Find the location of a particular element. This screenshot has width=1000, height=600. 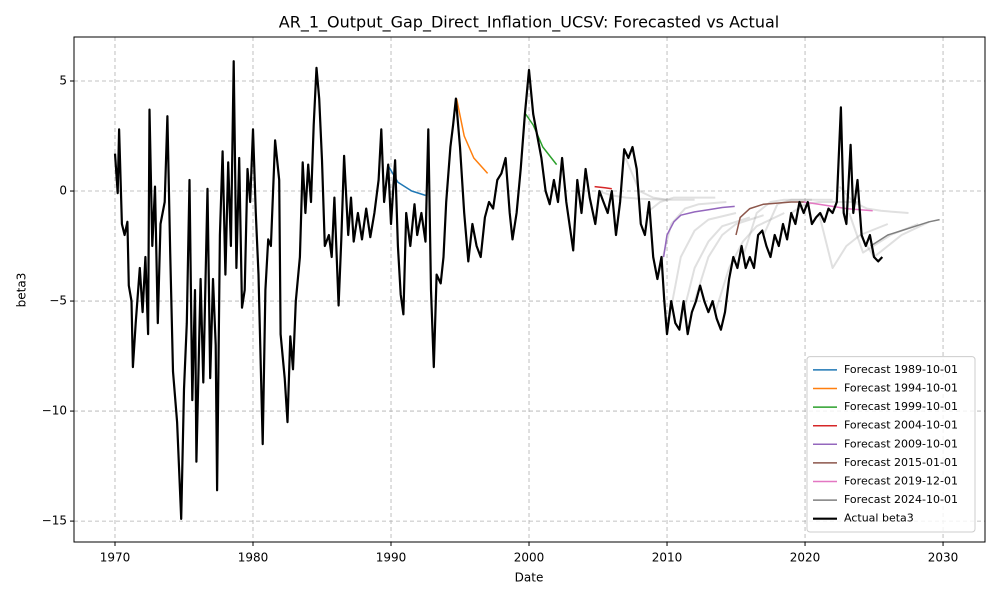

legend-label: Forecast 1999-10-01 is located at coordinates (901, 406).